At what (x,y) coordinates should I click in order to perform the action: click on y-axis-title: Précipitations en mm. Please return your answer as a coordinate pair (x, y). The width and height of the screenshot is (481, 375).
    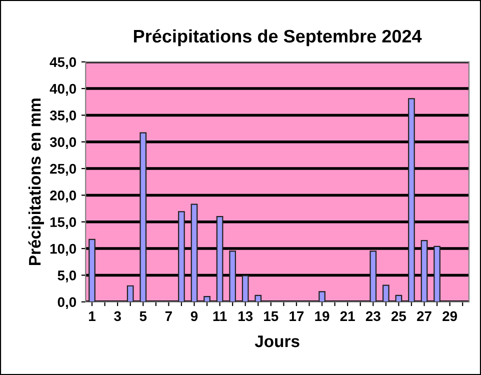
    Looking at the image, I should click on (36, 182).